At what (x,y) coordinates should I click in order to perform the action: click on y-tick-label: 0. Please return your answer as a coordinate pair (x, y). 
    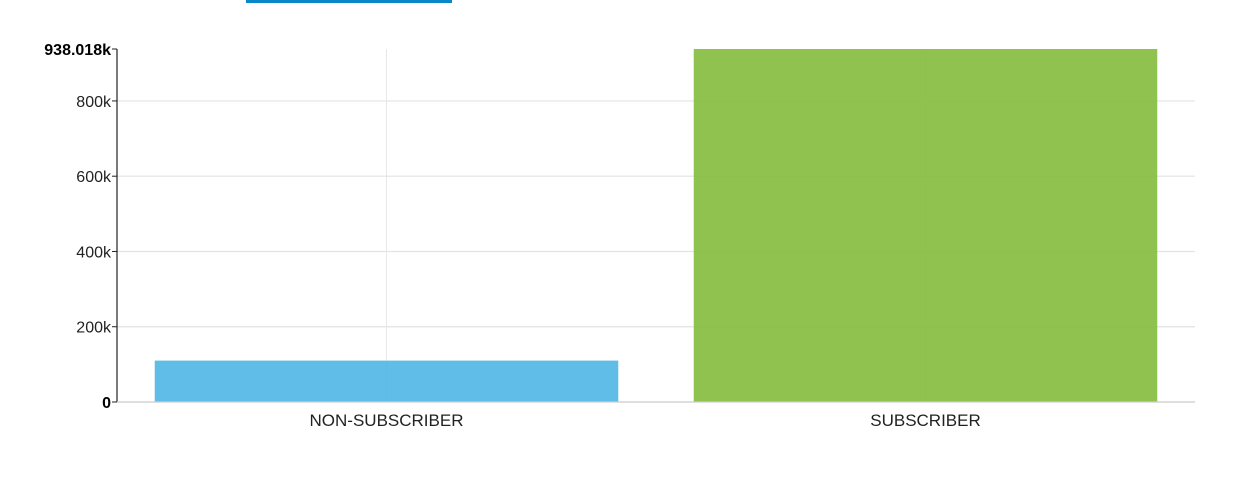
    Looking at the image, I should click on (106, 403).